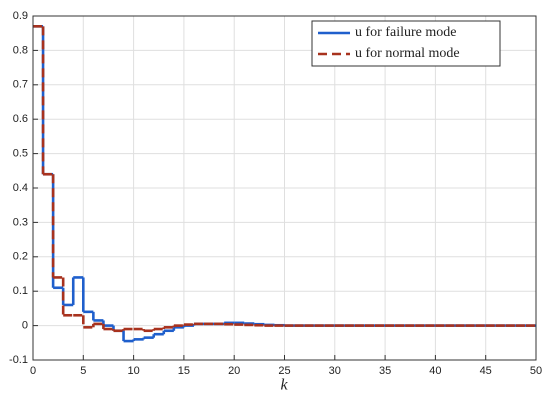 Image resolution: width=550 pixels, height=400 pixels. Describe the element at coordinates (284, 385) in the screenshot. I see `x-axis-label: k` at that location.